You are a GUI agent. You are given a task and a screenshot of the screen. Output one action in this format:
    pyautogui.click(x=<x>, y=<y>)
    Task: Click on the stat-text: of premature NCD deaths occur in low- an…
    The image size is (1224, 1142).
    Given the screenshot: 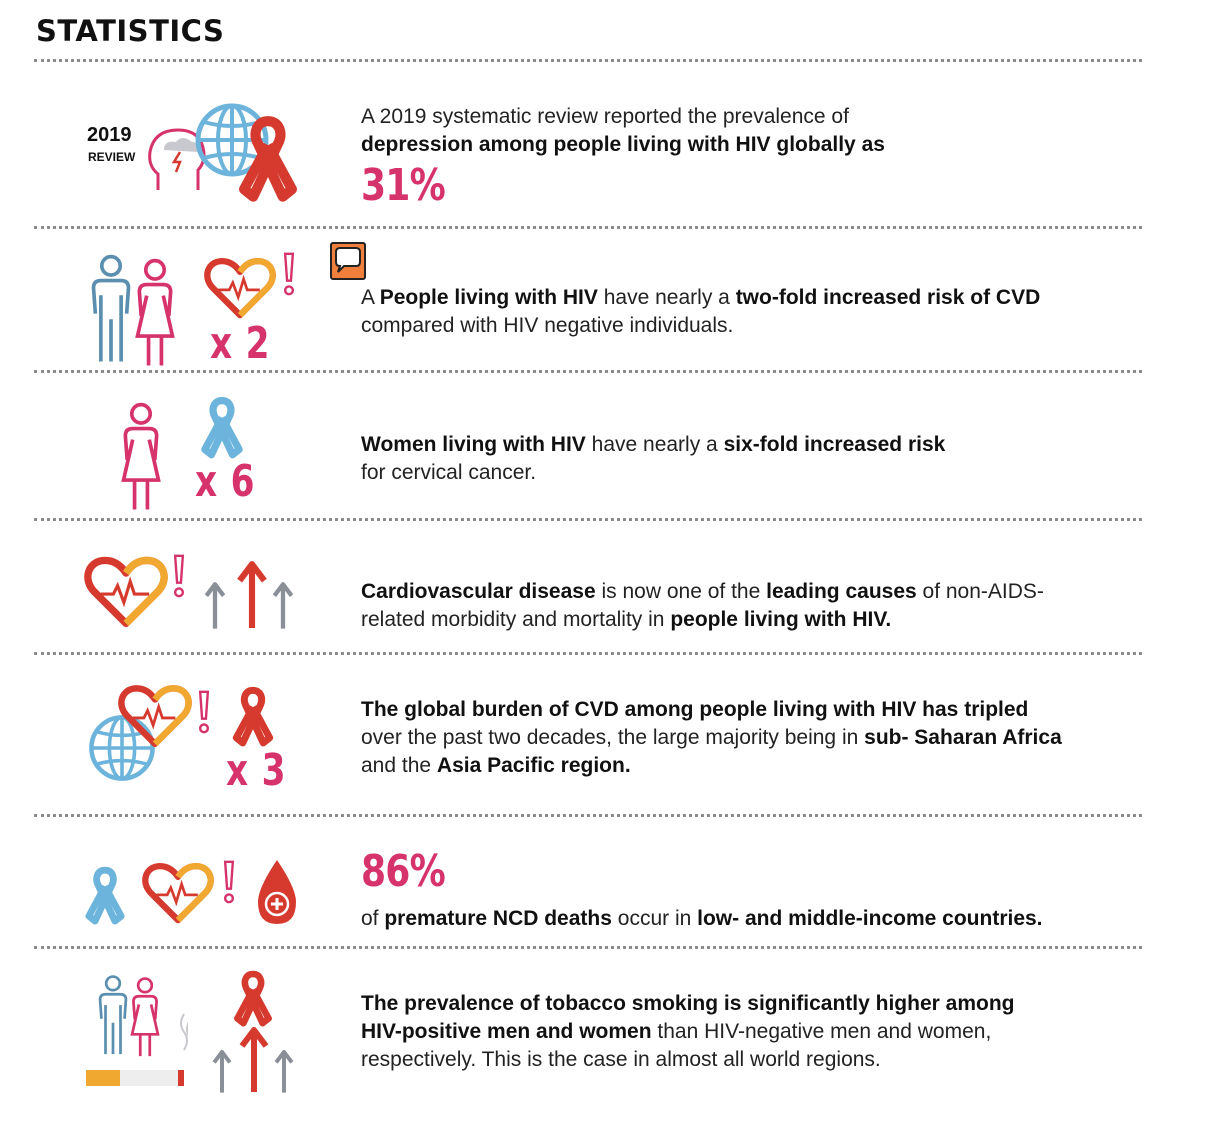 What is the action you would take?
    pyautogui.click(x=751, y=919)
    